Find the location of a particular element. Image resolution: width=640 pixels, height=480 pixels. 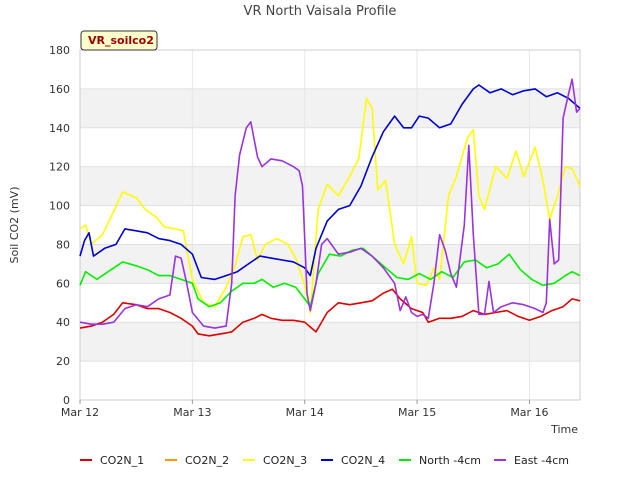

y-tick-label: 140 is located at coordinates (59, 128).